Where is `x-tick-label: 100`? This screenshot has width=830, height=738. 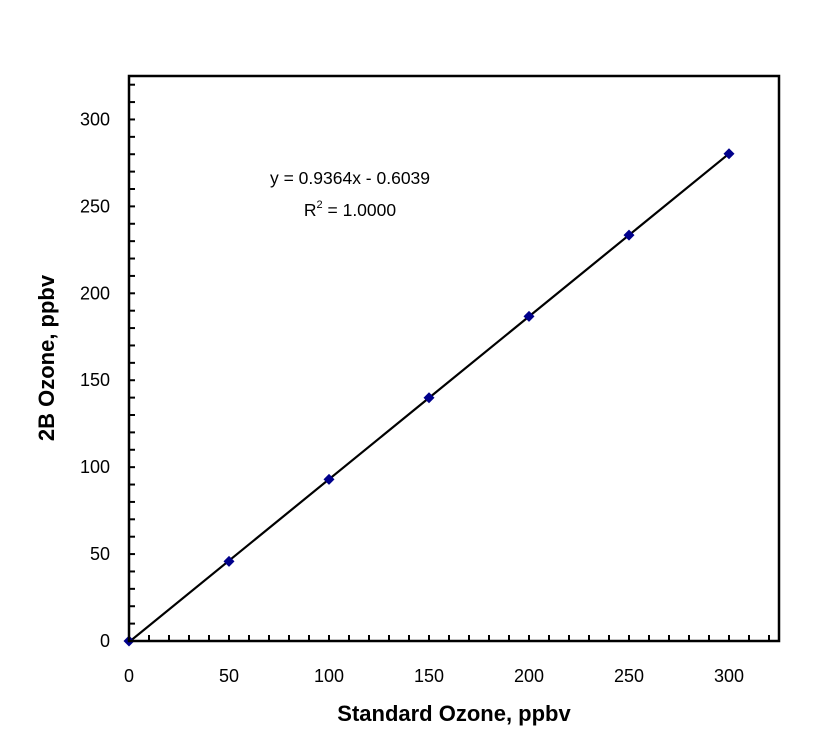 x-tick-label: 100 is located at coordinates (329, 676).